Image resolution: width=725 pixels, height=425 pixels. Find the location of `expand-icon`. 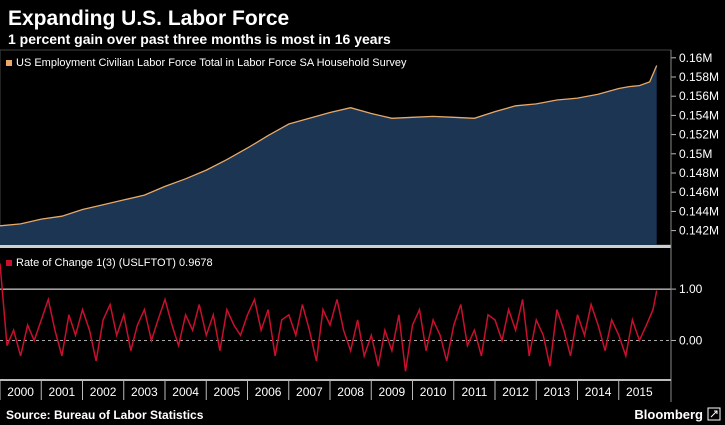

expand-icon is located at coordinates (714, 414).